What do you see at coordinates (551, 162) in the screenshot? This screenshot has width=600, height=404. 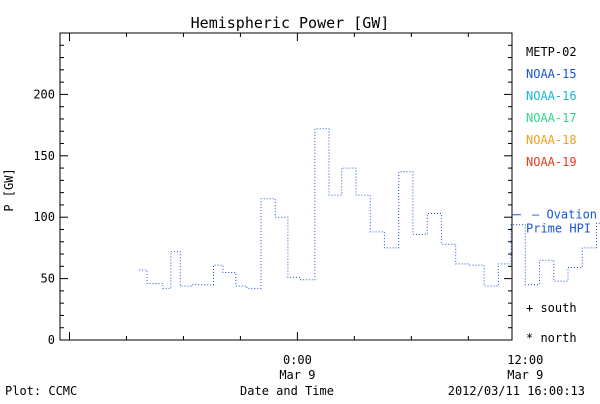 I see `legend-entry-noaa-19: NOAA-19` at bounding box center [551, 162].